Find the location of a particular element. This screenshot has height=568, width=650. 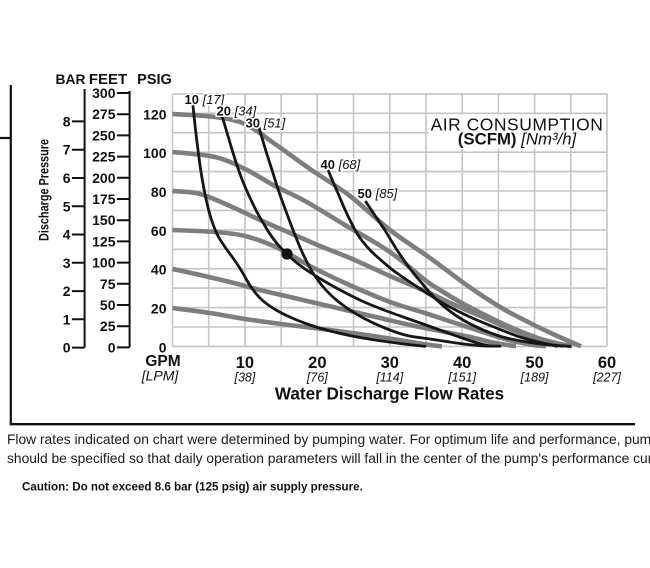

svg-text: [38] is located at coordinates (244, 378).